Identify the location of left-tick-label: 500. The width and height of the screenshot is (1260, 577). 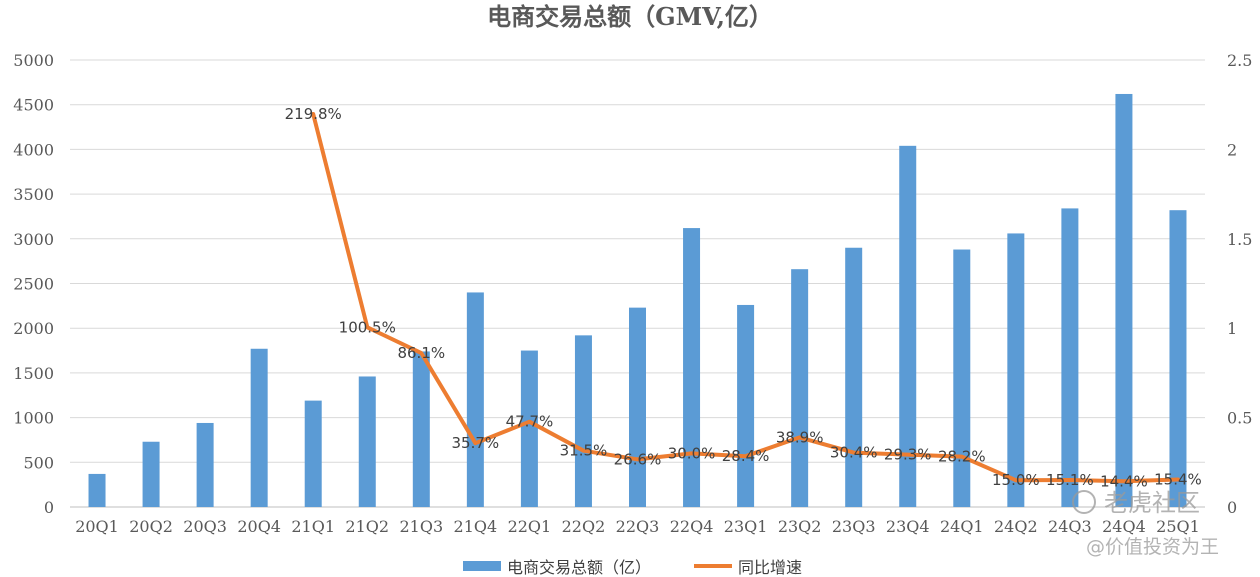
(38, 462).